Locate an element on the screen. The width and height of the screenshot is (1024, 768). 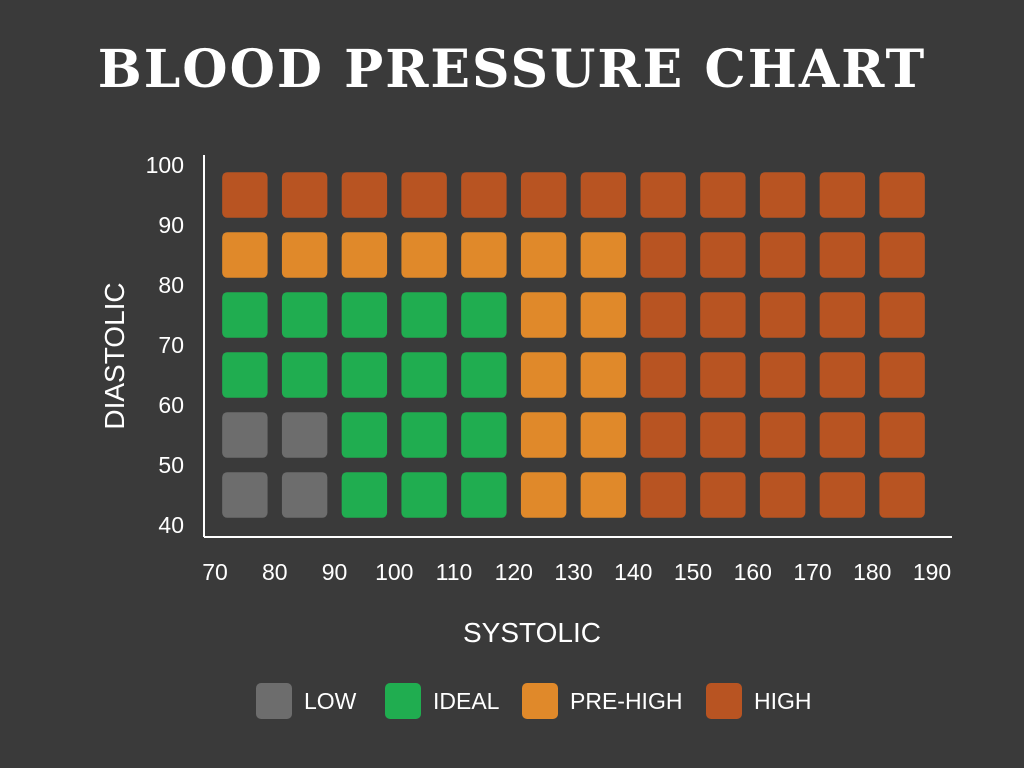
y-axis-title: DIASTOLIC is located at coordinates (114, 355).